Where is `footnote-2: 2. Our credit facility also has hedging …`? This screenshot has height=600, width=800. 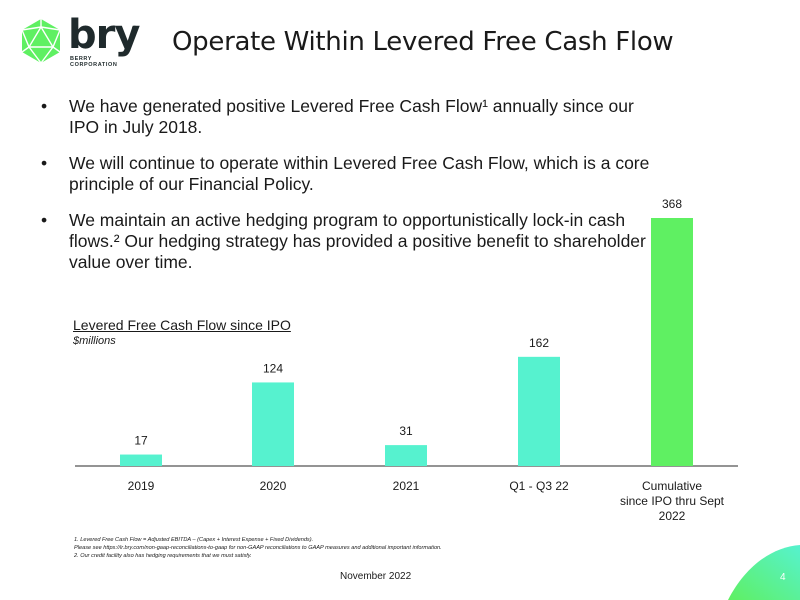 footnote-2: 2. Our credit facility also has hedging … is located at coordinates (163, 556).